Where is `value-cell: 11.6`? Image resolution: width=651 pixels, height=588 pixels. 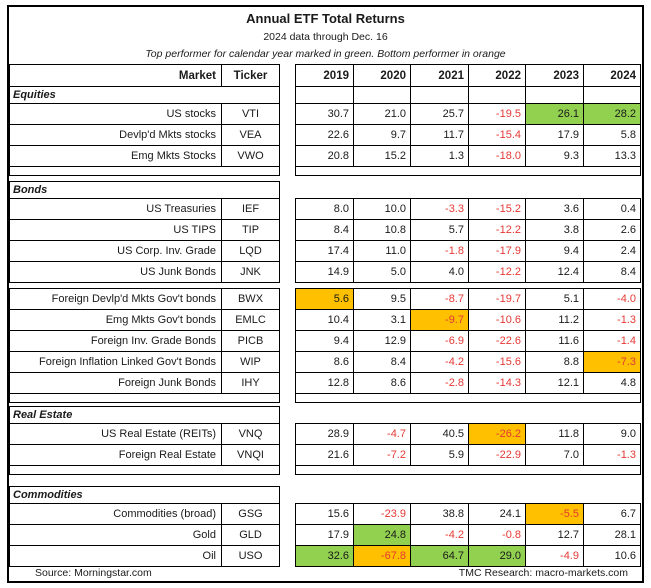 value-cell: 11.6 is located at coordinates (554, 341).